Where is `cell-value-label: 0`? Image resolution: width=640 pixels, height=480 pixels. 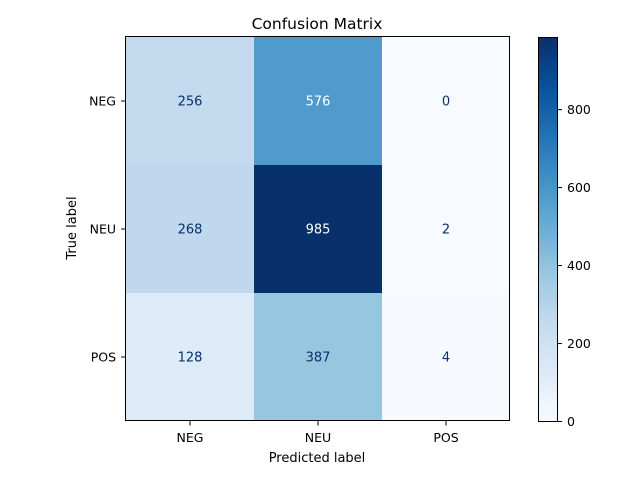
cell-value-label: 0 is located at coordinates (446, 102).